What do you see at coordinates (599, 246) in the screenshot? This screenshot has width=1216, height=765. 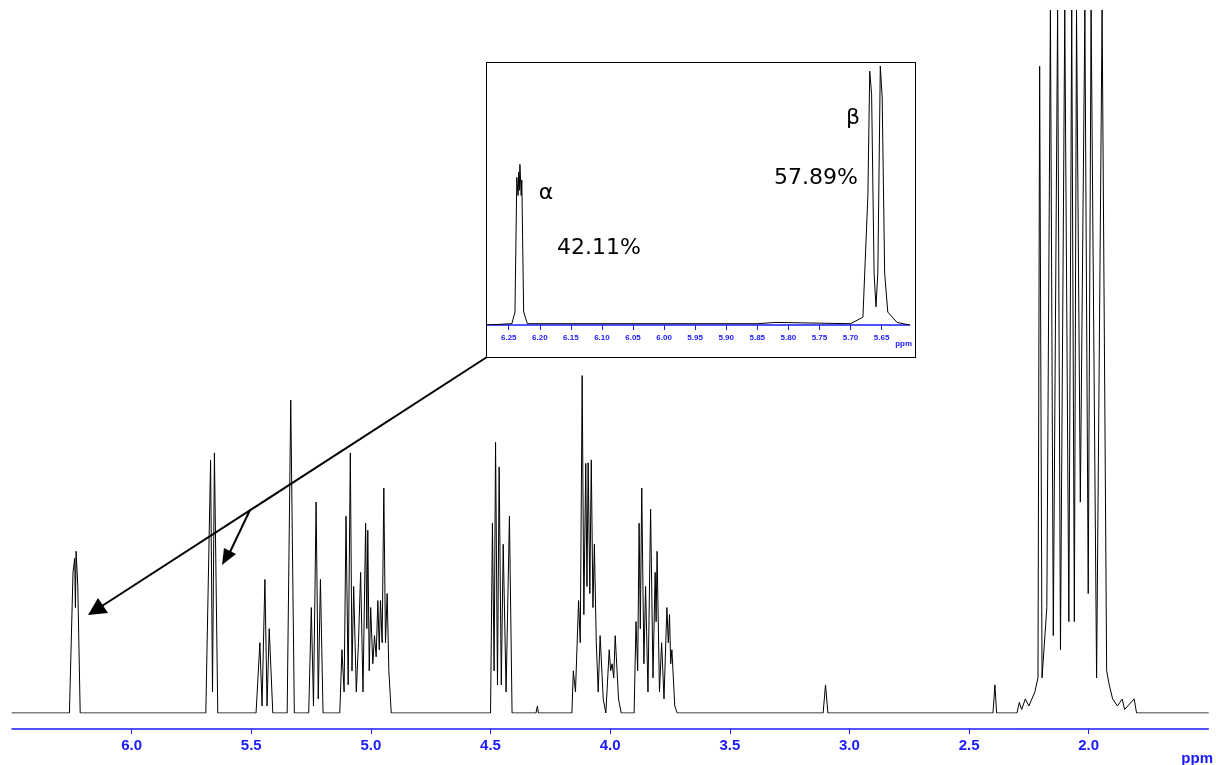 I see `annotation: 42.11%` at bounding box center [599, 246].